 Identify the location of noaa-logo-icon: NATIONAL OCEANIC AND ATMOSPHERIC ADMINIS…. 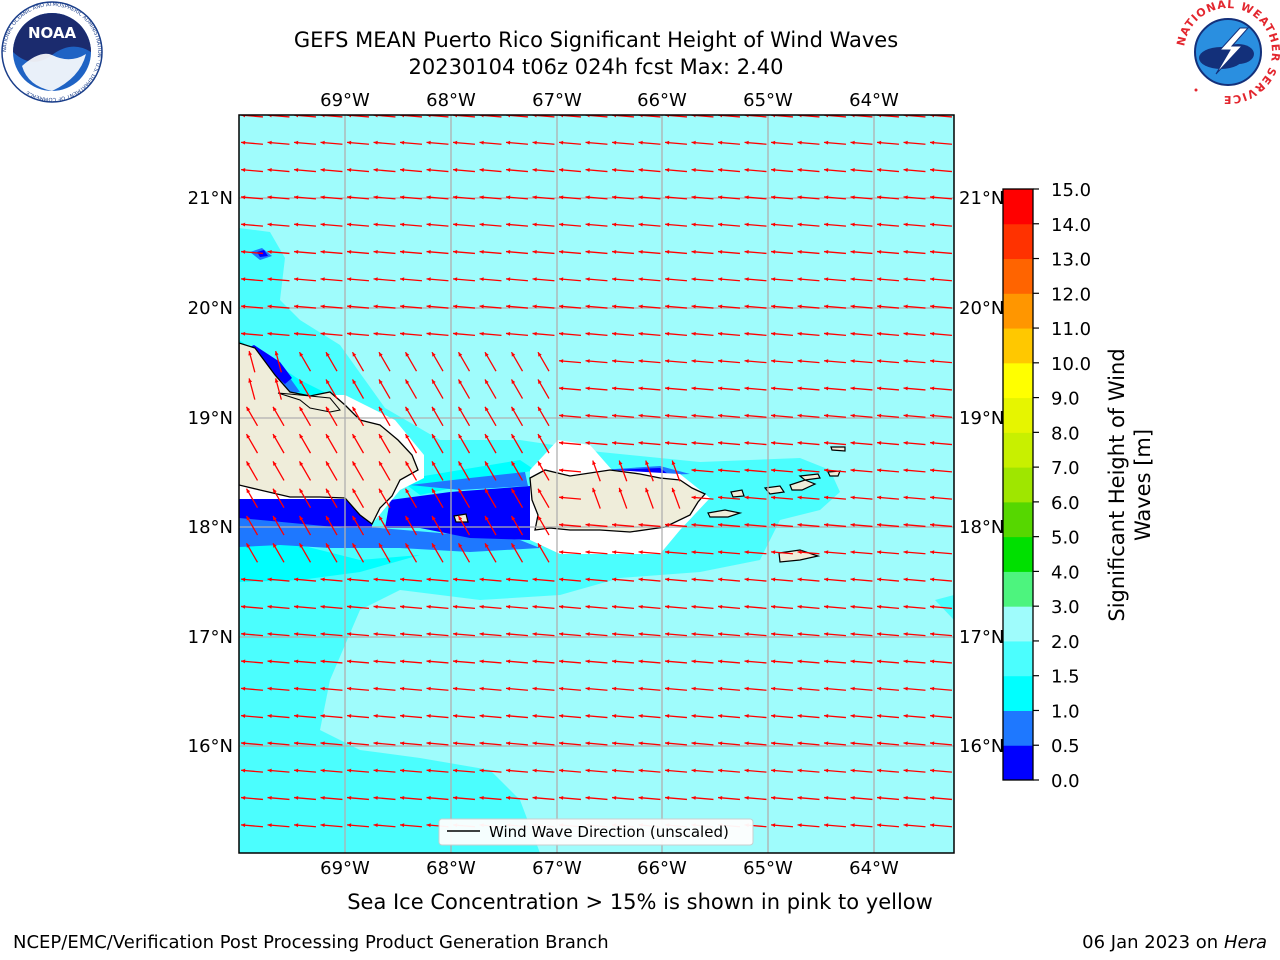
(52, 52).